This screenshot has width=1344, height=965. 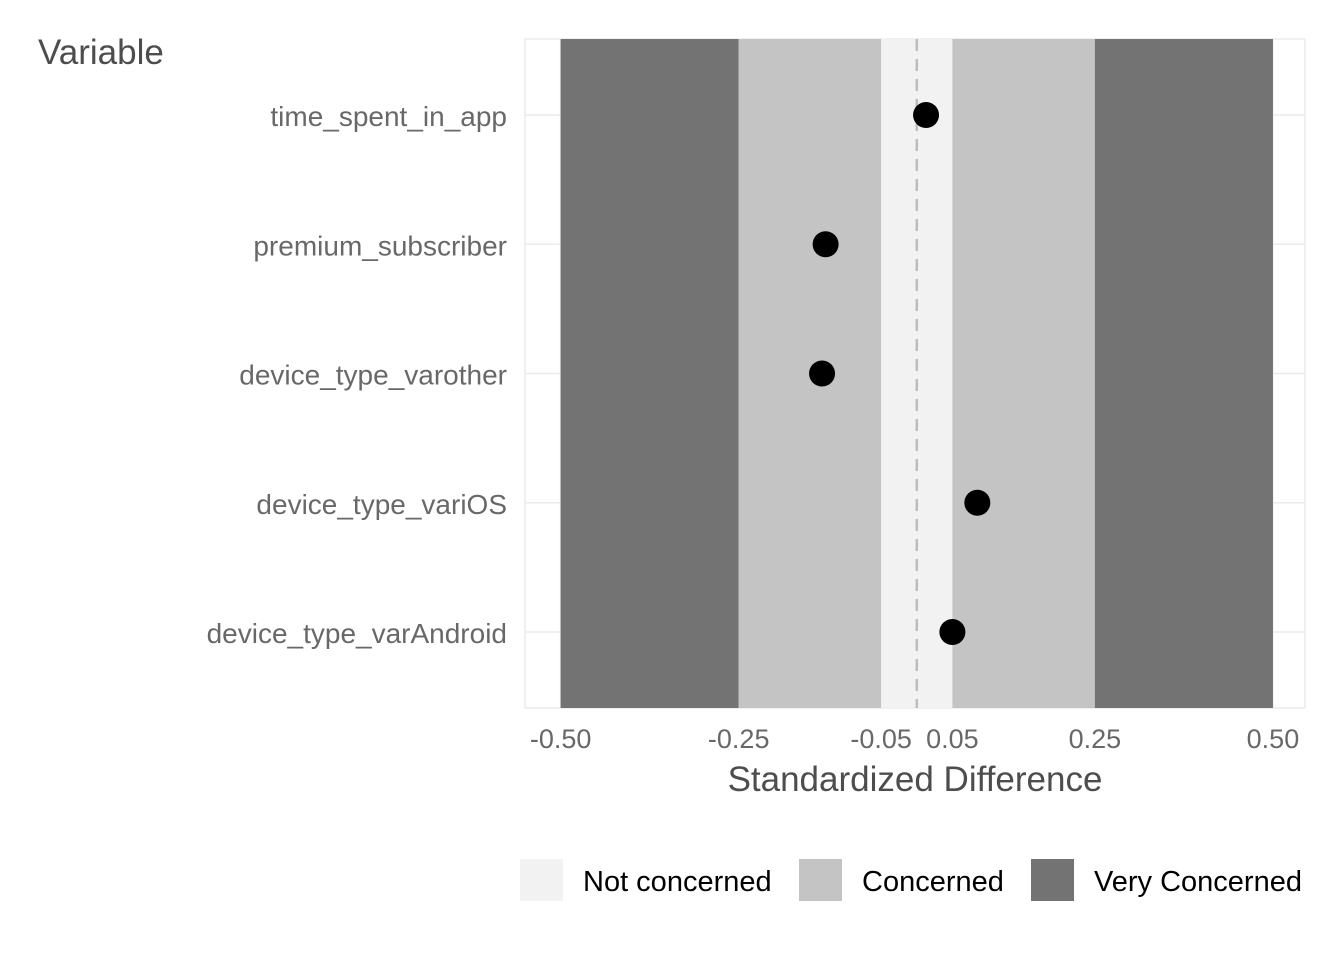 I want to click on y-tick-label-device_type_varother: device_type_varother, so click(x=373, y=375).